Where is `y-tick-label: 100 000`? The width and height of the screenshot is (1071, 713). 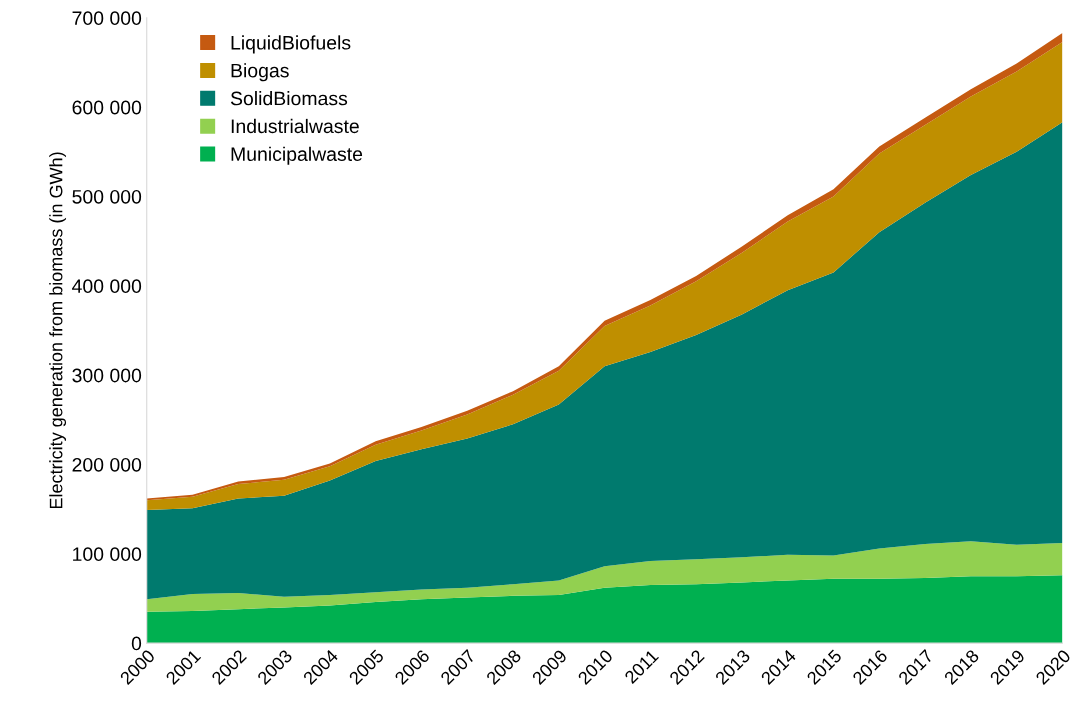
y-tick-label: 100 000 is located at coordinates (107, 554).